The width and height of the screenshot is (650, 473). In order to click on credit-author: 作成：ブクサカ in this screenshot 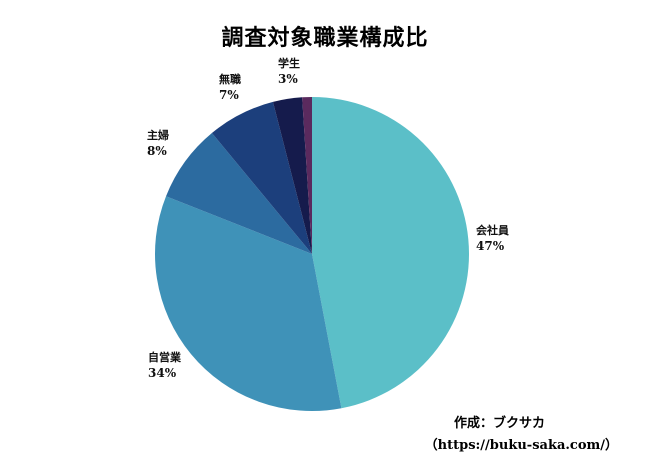, I will do `click(499, 423)`.